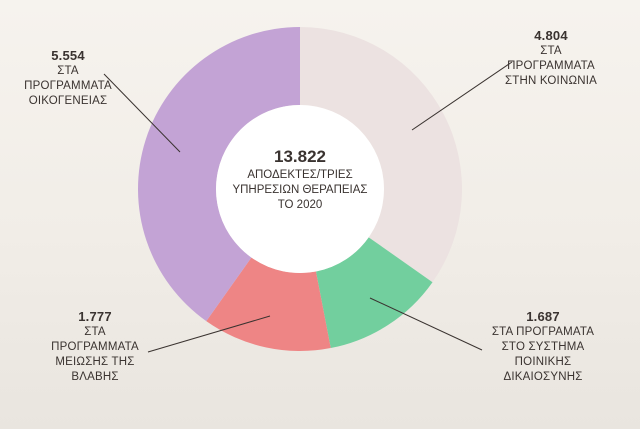 This screenshot has width=640, height=429. I want to click on slice-value-family: 5.554, so click(68, 55).